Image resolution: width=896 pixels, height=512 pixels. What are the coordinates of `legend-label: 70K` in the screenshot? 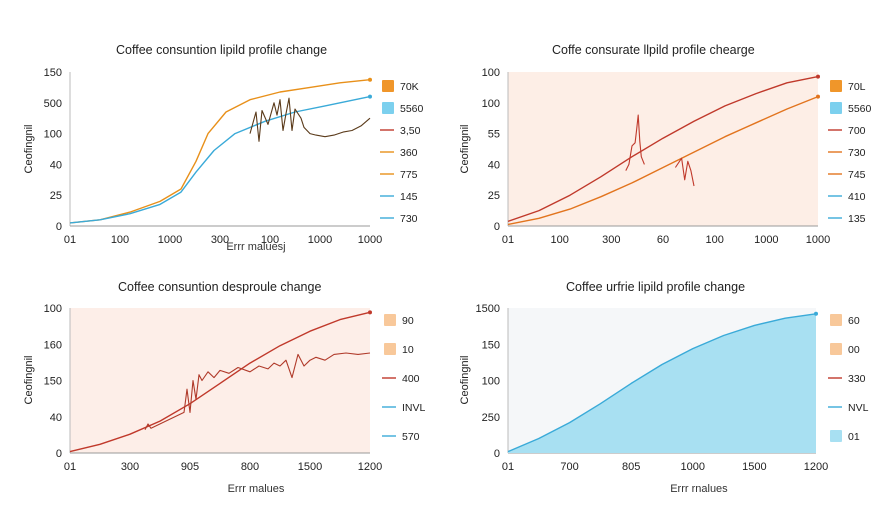 It's located at (409, 87).